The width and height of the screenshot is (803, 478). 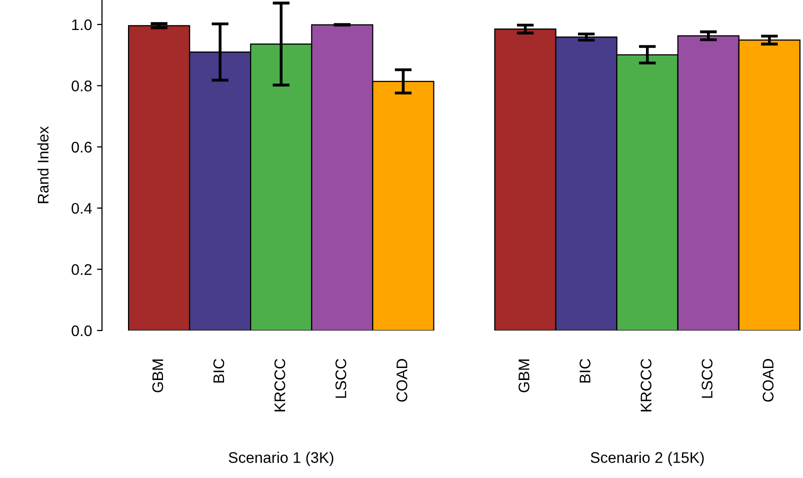 I want to click on y-tick-label: 0.2, so click(x=82, y=269).